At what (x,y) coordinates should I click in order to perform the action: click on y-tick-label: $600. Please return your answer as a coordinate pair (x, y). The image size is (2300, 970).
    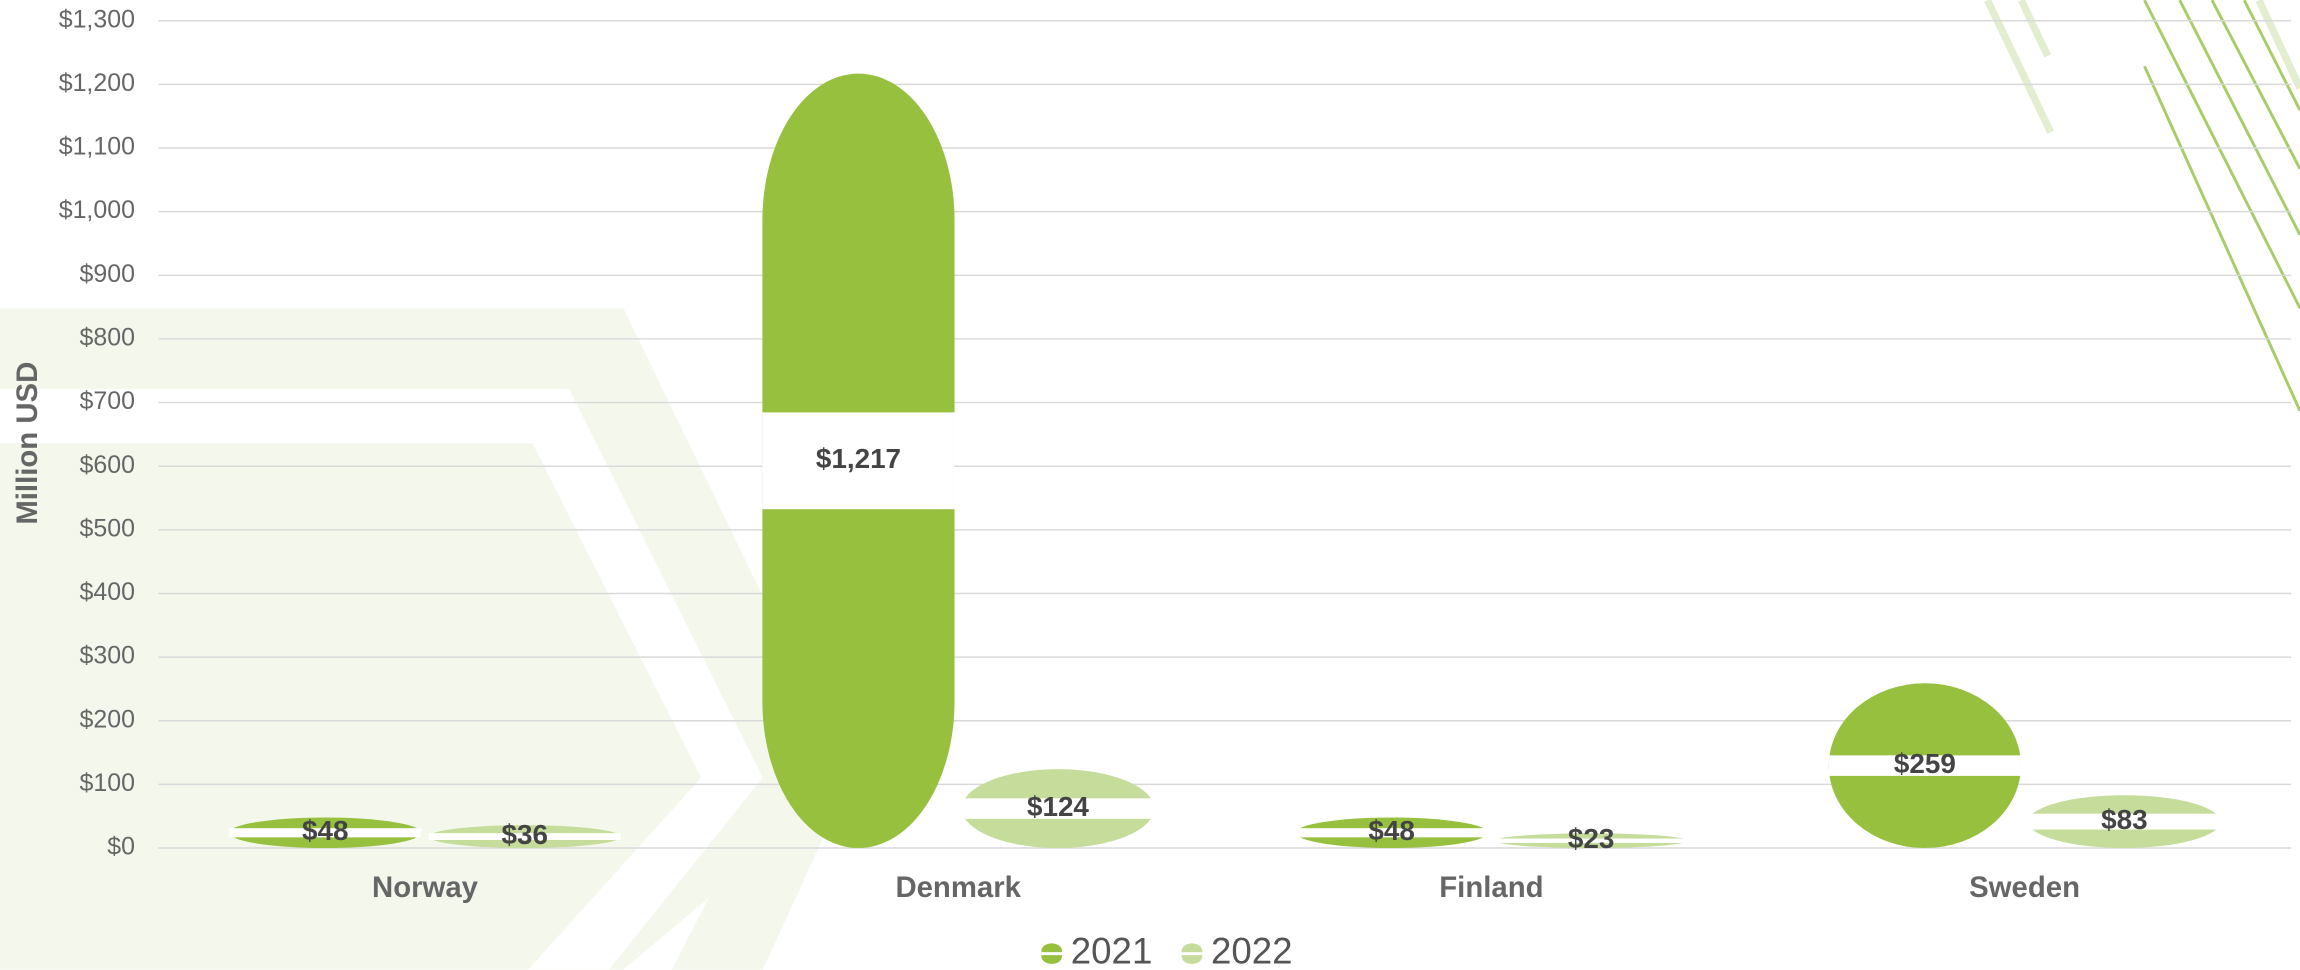
    Looking at the image, I should click on (106, 465).